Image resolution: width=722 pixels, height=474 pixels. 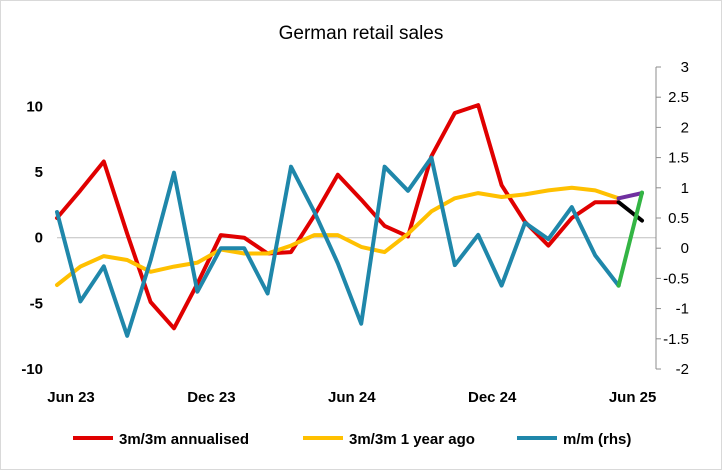 I want to click on y-right-tick-label: 2, so click(x=685, y=127).